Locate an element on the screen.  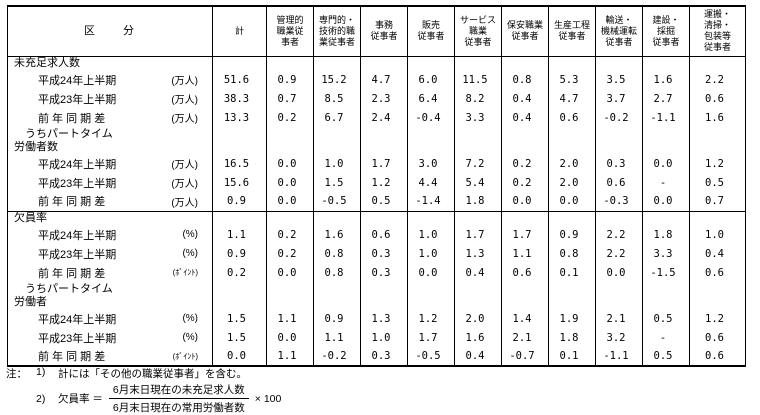
row-label-cell: 平成24年上半期 (%) is located at coordinates (110, 318).